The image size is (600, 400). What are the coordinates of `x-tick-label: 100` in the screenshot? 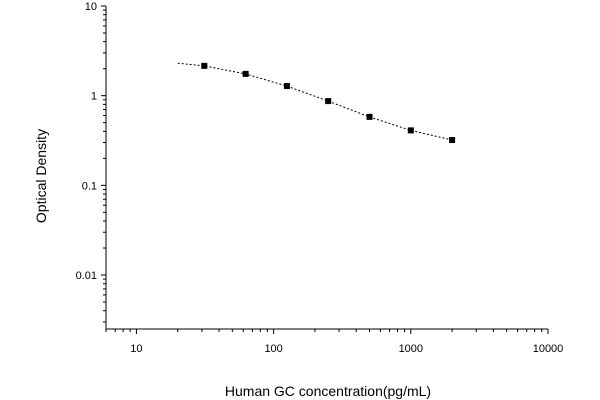 It's located at (273, 349).